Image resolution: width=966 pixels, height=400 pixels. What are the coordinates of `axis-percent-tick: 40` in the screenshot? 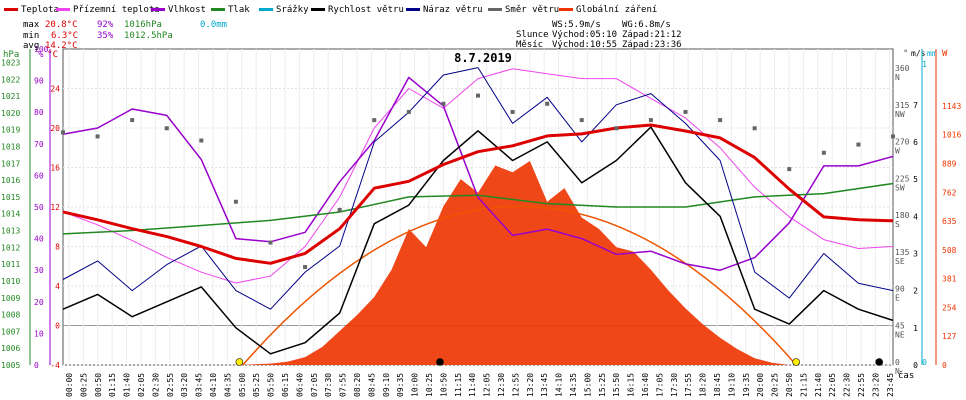 It's located at (39, 239).